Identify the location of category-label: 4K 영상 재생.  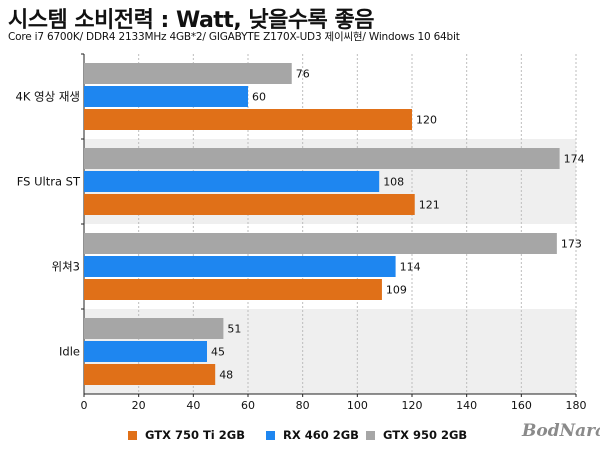
(48, 97).